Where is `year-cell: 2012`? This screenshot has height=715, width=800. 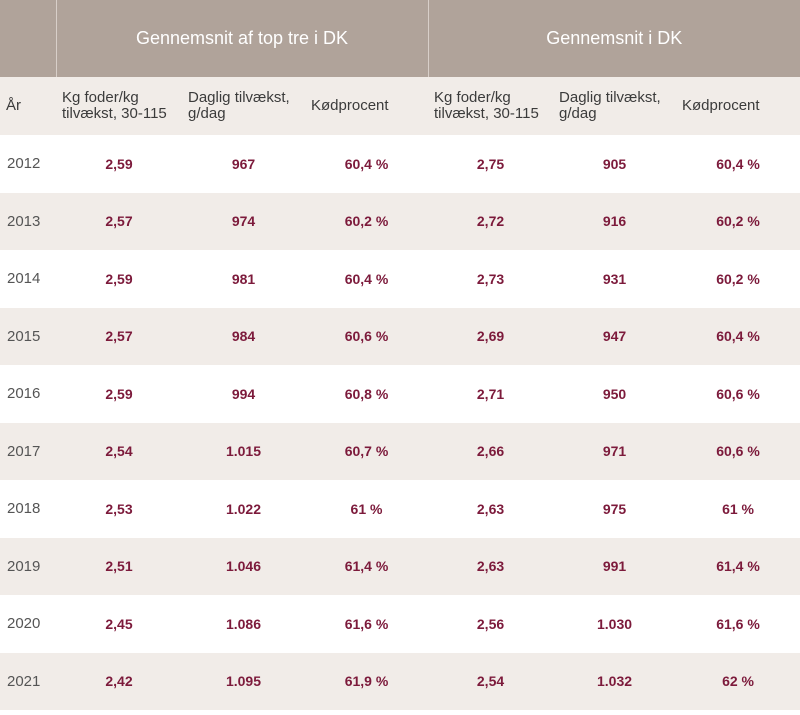 year-cell: 2012 is located at coordinates (28, 164).